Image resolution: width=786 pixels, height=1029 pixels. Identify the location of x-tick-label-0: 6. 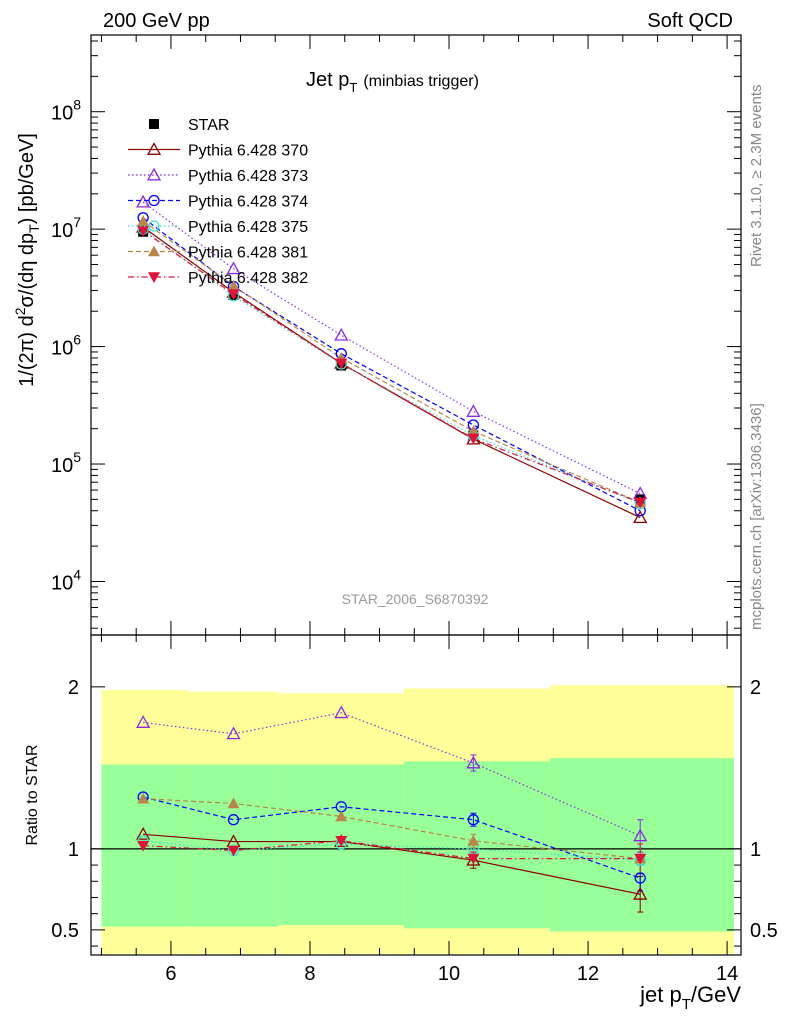
(170, 974).